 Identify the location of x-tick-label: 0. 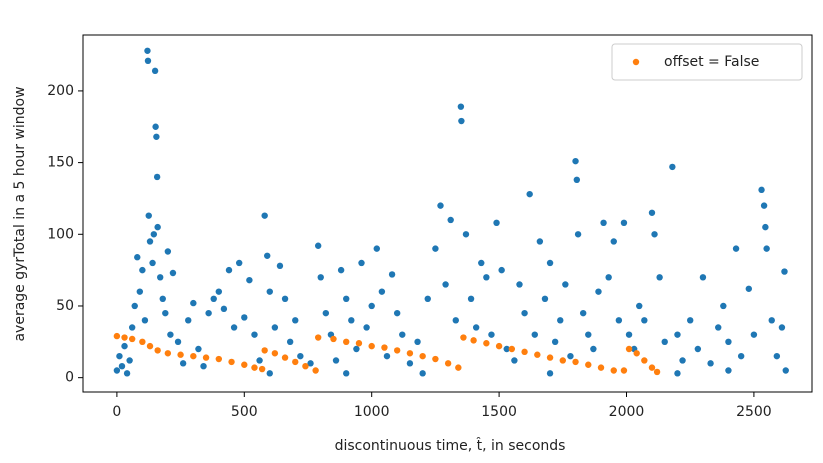
(116, 412).